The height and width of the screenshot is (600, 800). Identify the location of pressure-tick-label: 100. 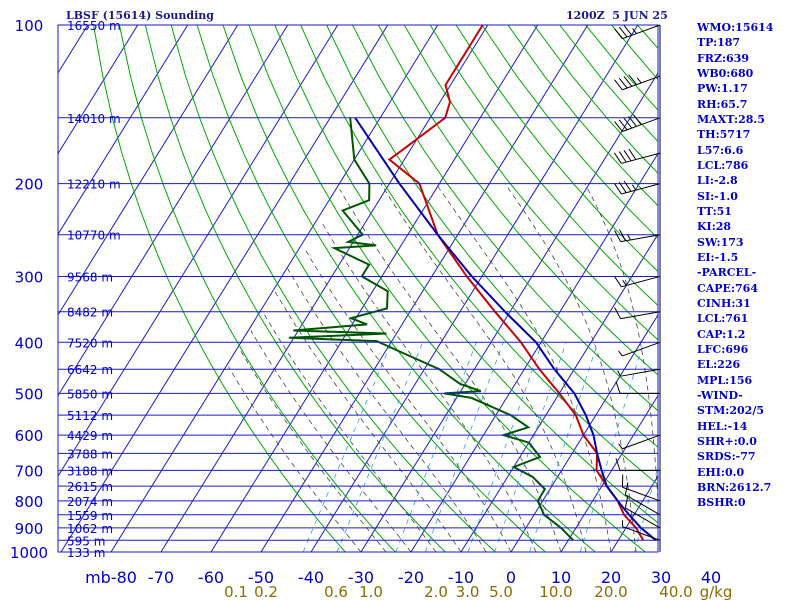
(29, 26).